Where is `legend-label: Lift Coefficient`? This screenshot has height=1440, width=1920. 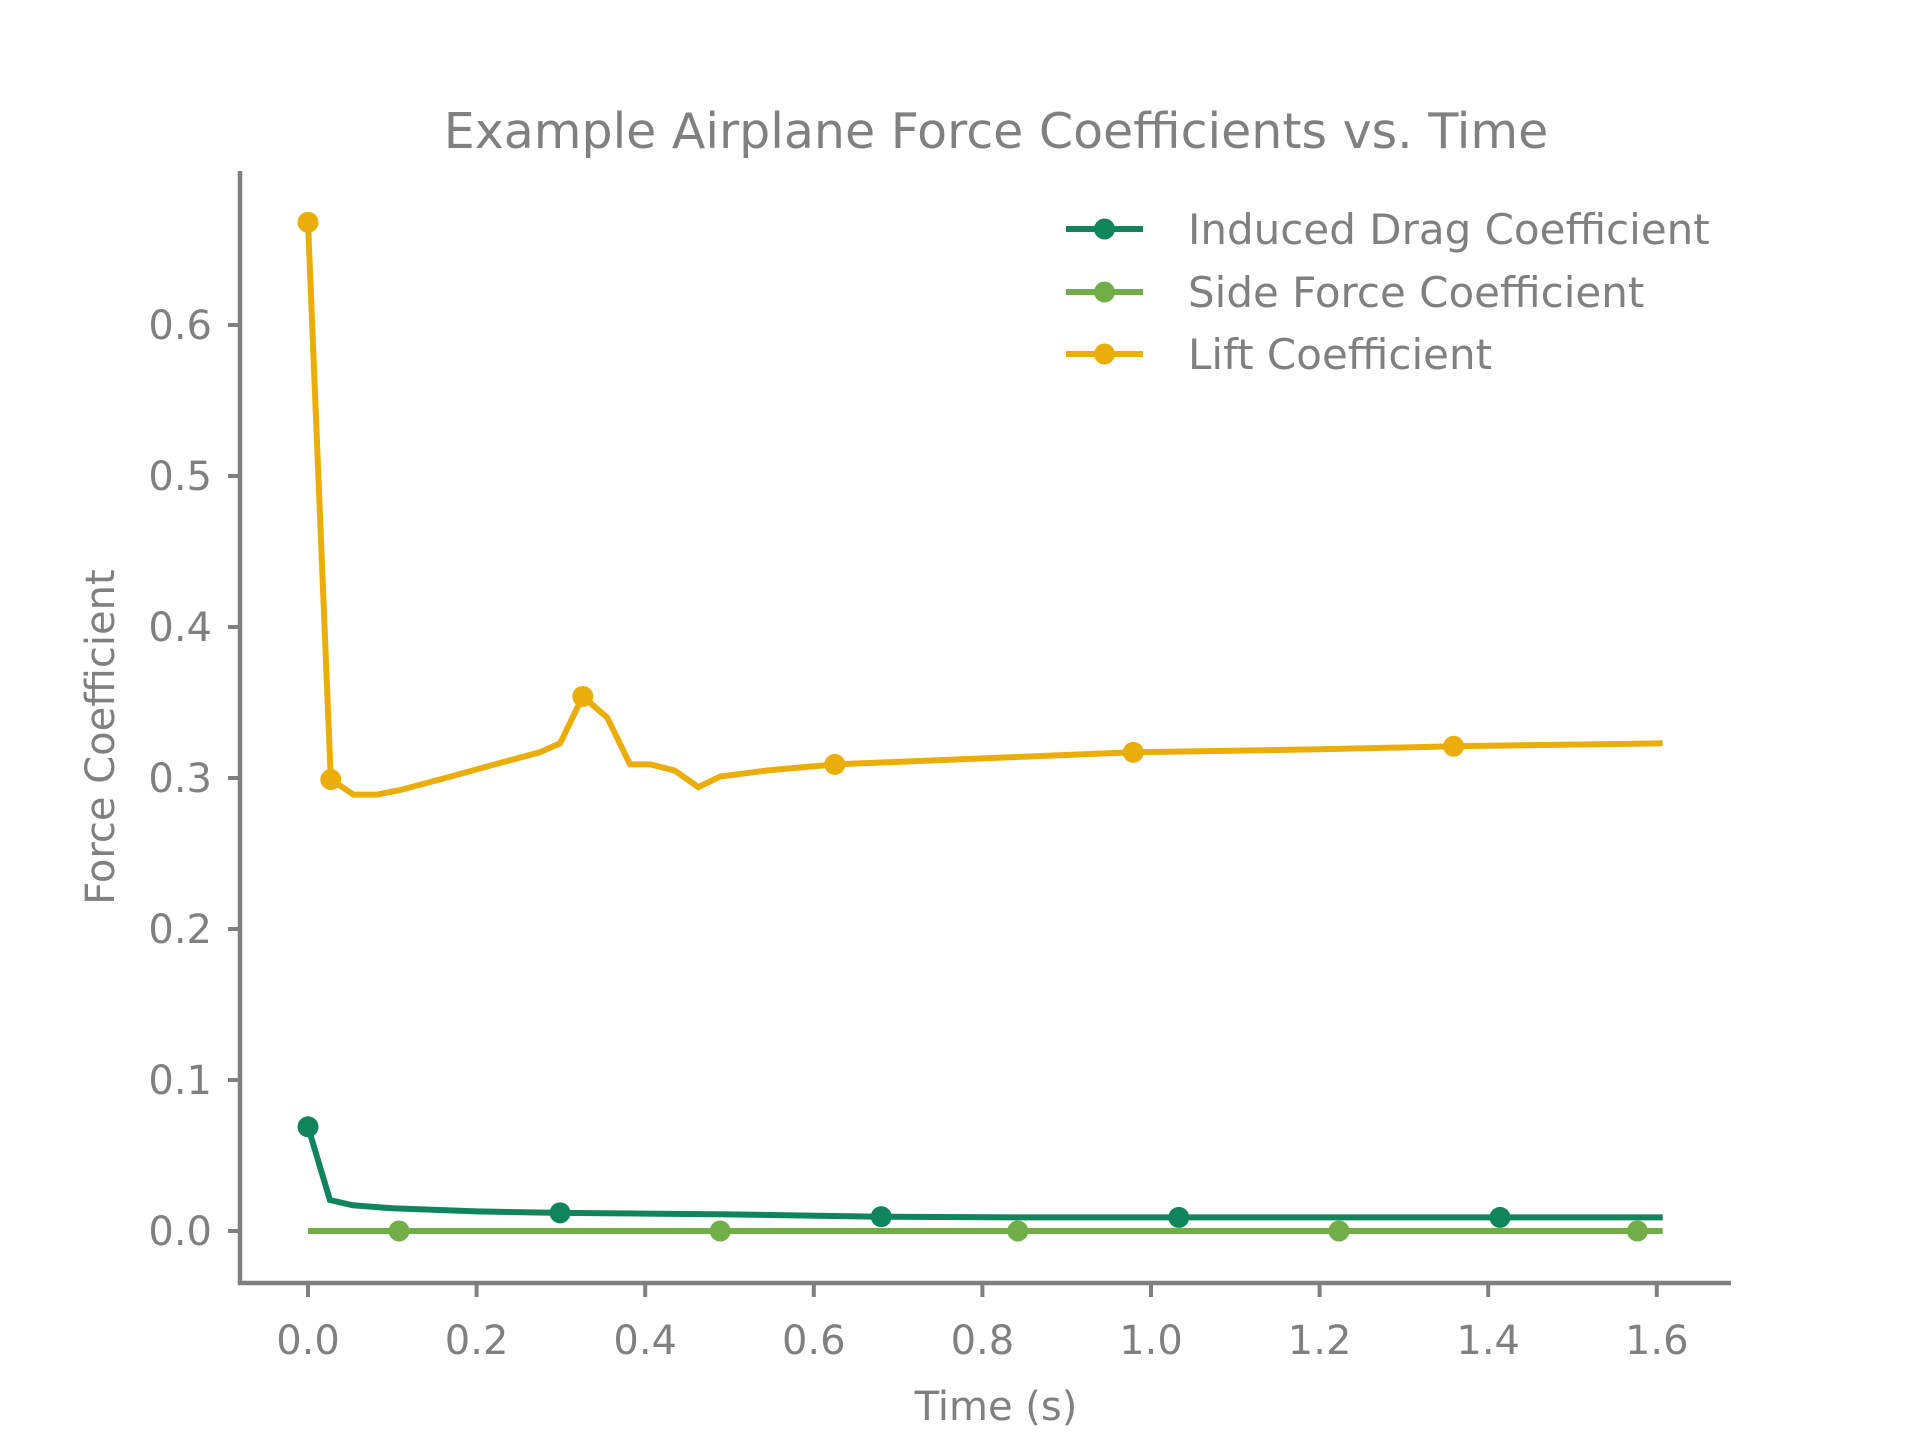
legend-label: Lift Coefficient is located at coordinates (1340, 354).